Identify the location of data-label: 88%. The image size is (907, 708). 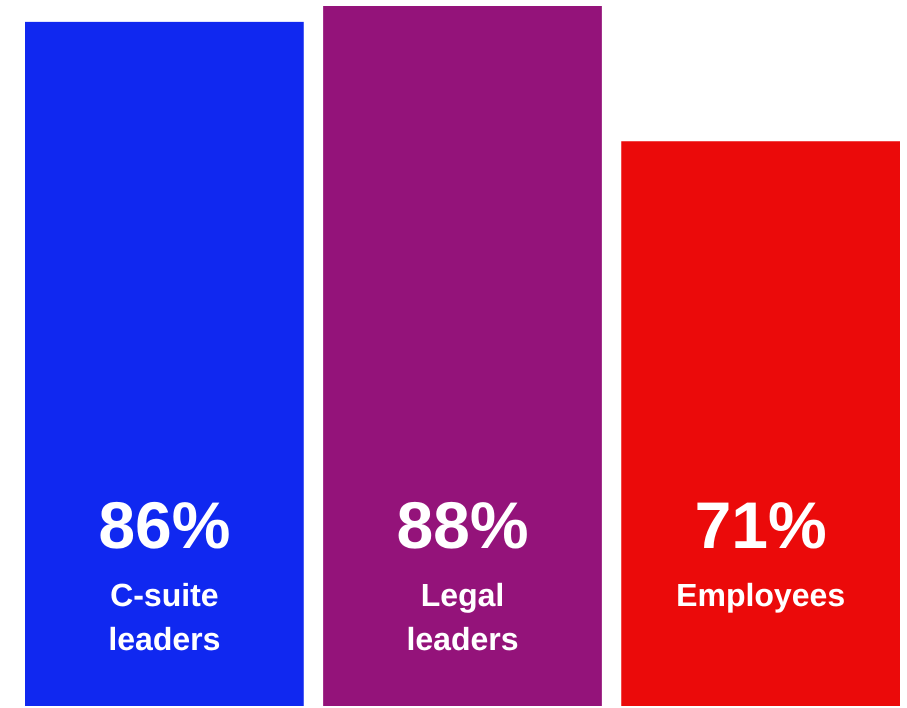
(462, 525).